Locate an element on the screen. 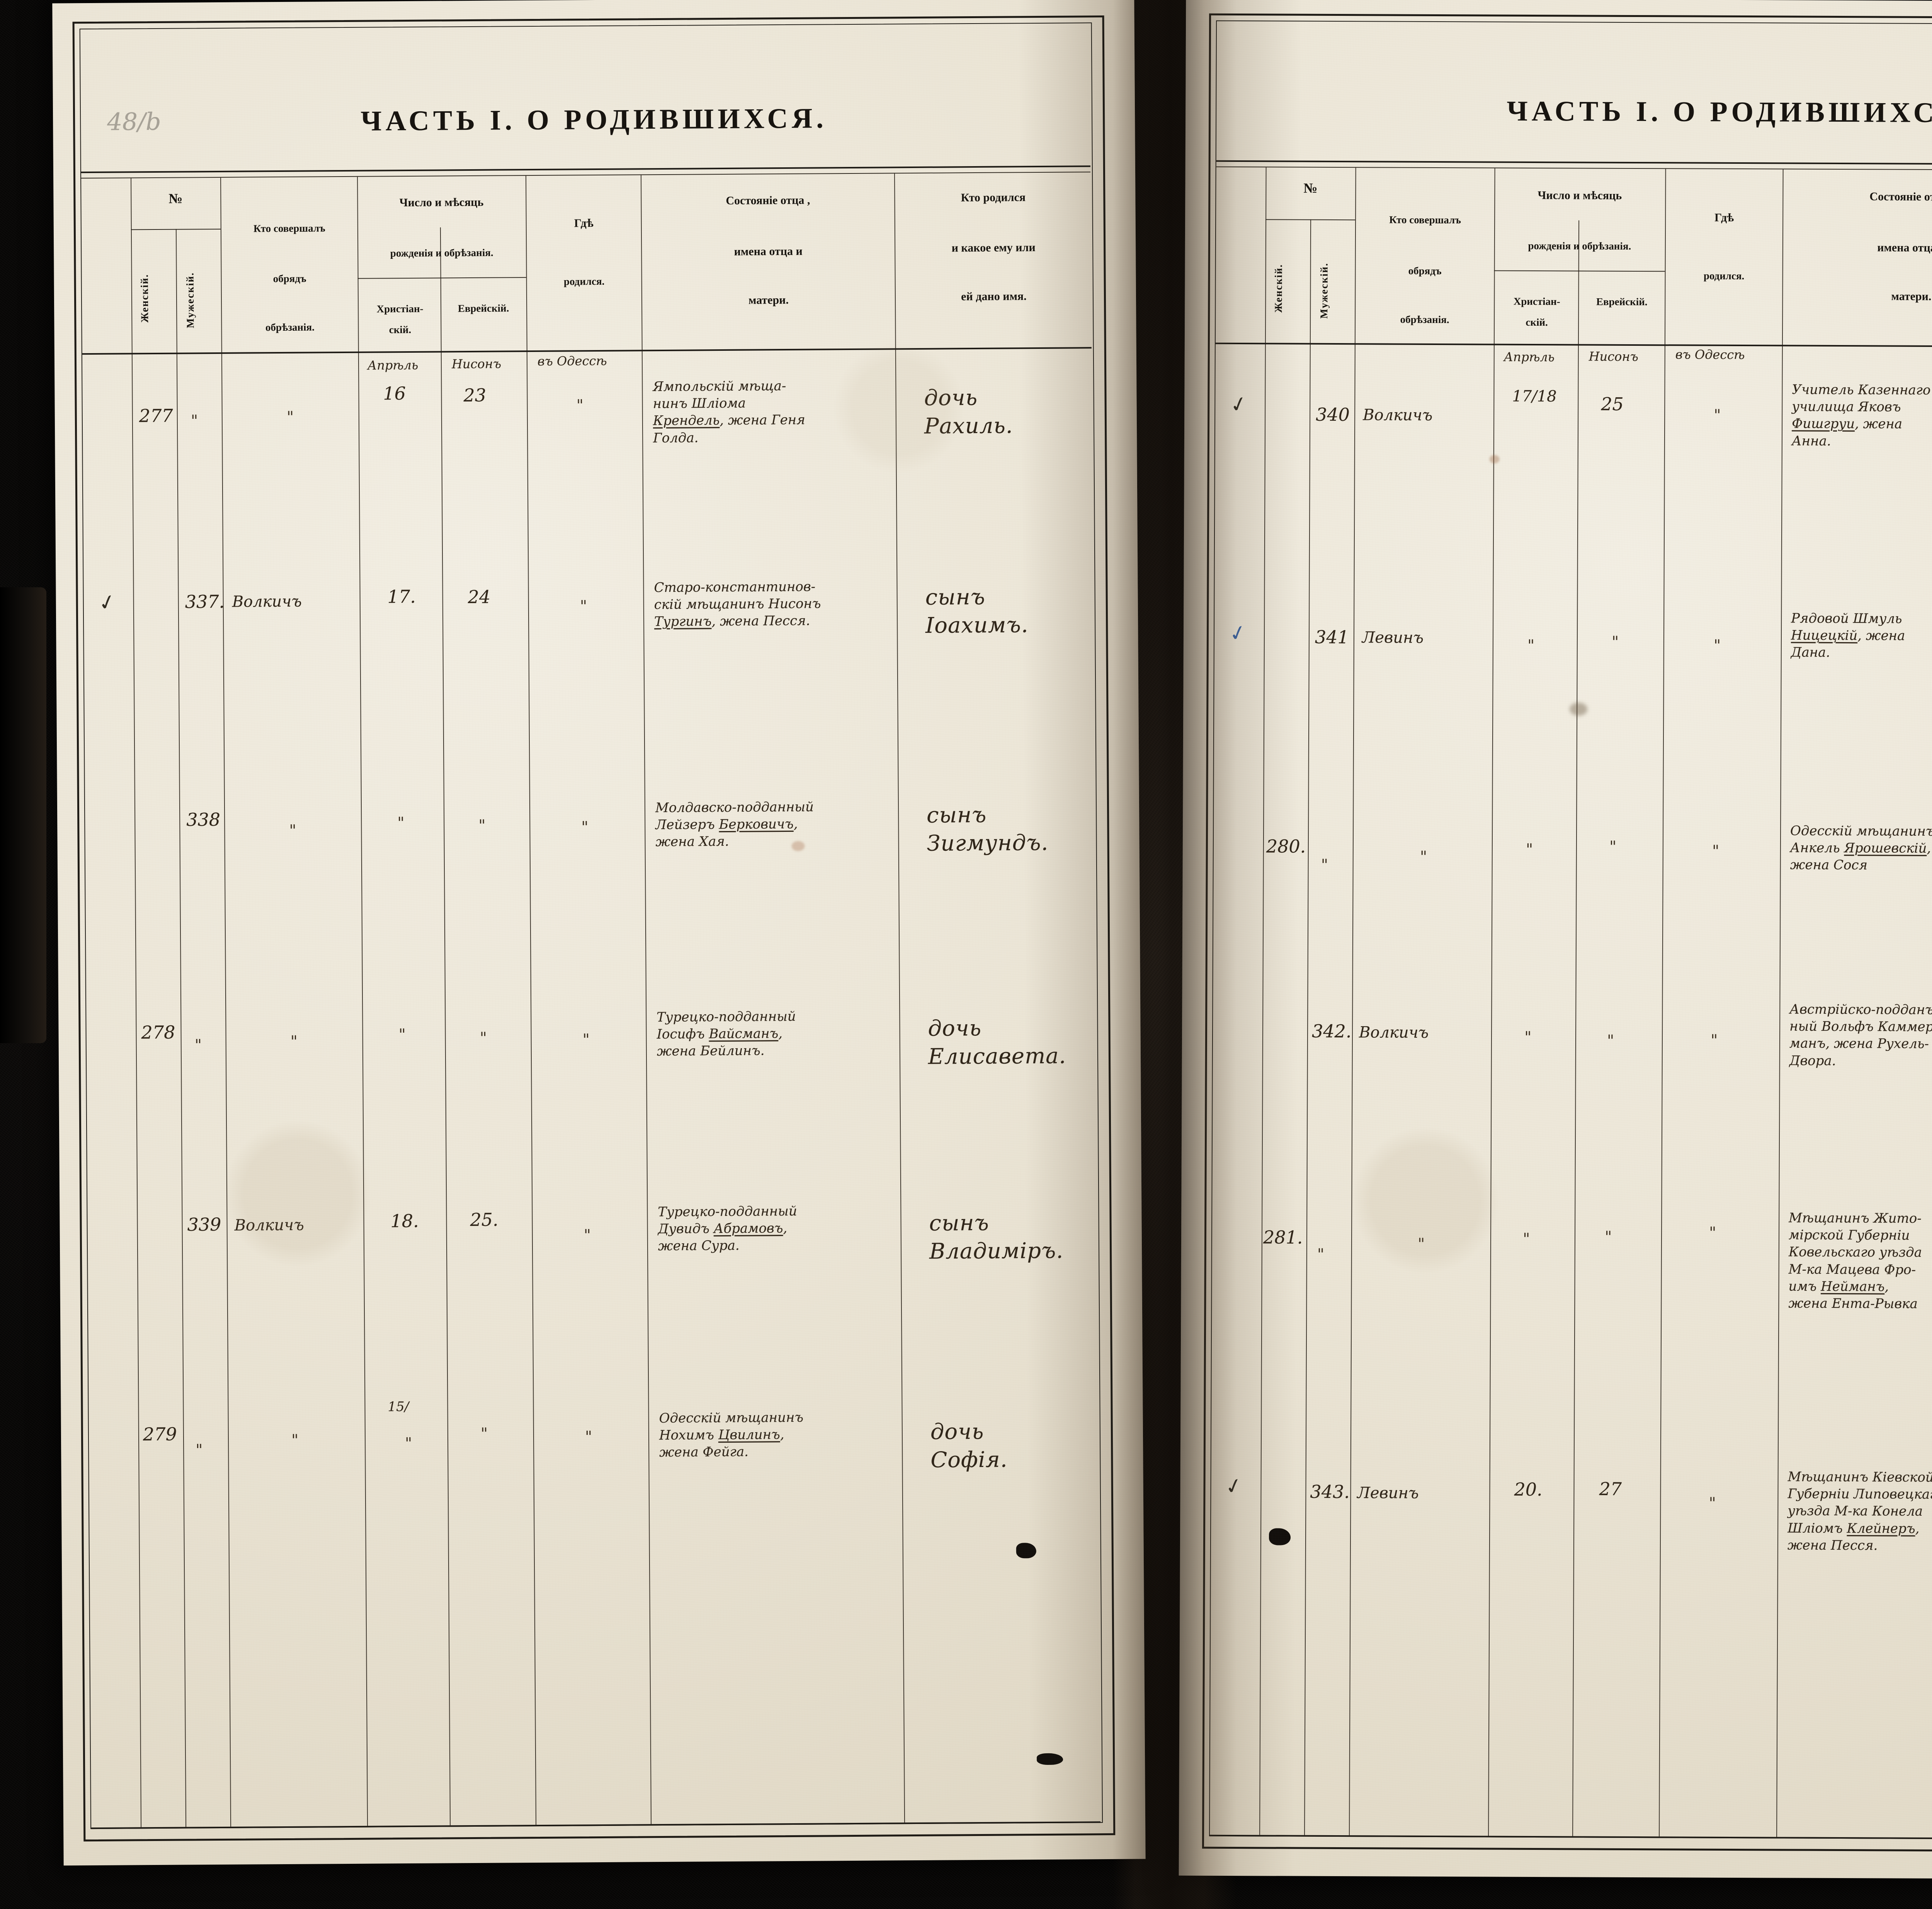  father-surname: Абрамовъ is located at coordinates (748, 1229).